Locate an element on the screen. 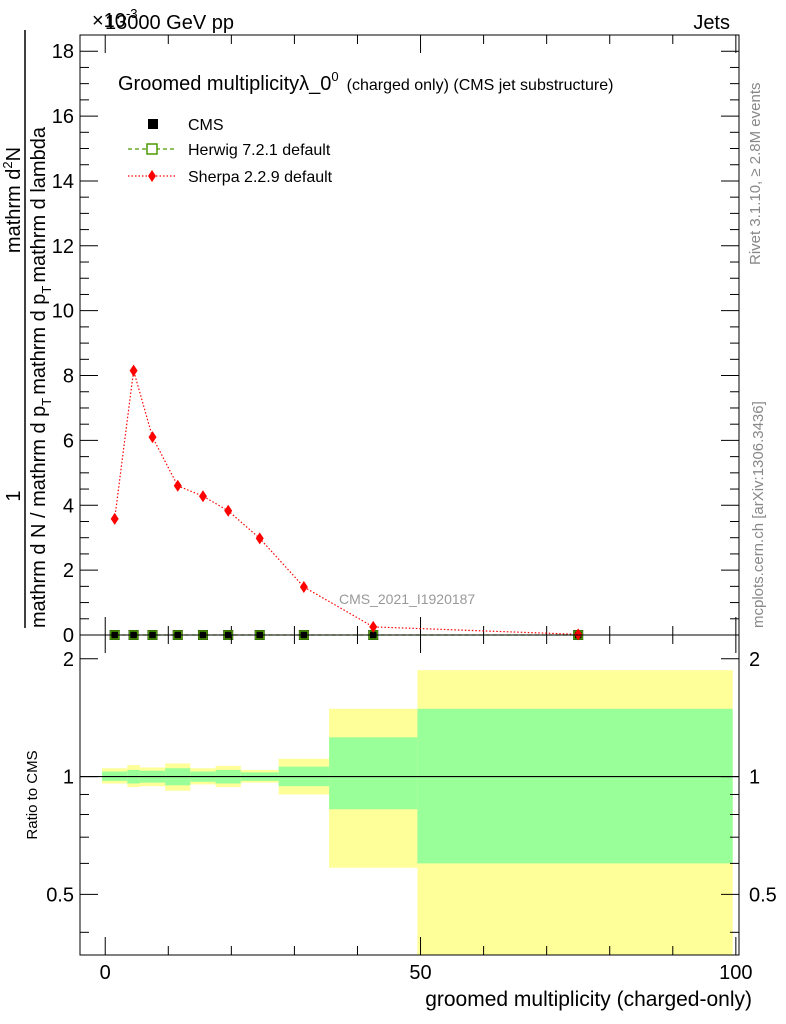 The height and width of the screenshot is (1024, 786). y-tick-label: 12 is located at coordinates (63, 247).